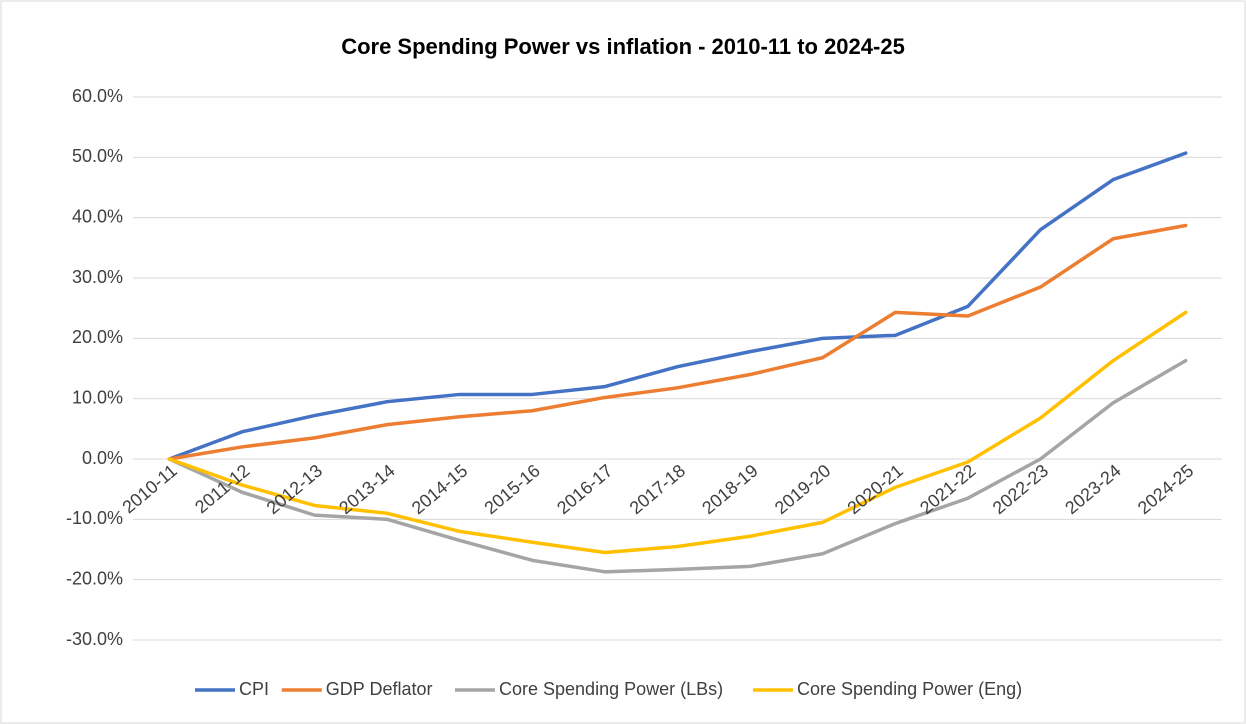 The height and width of the screenshot is (724, 1246). What do you see at coordinates (94, 639) in the screenshot?
I see `y-tick-label: -30.0%` at bounding box center [94, 639].